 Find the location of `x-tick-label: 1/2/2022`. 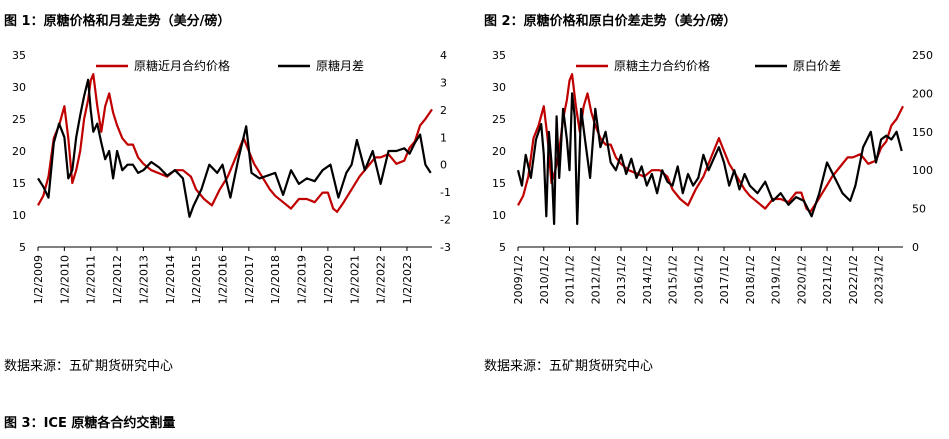

x-tick-label: 1/2/2022 is located at coordinates (381, 279).